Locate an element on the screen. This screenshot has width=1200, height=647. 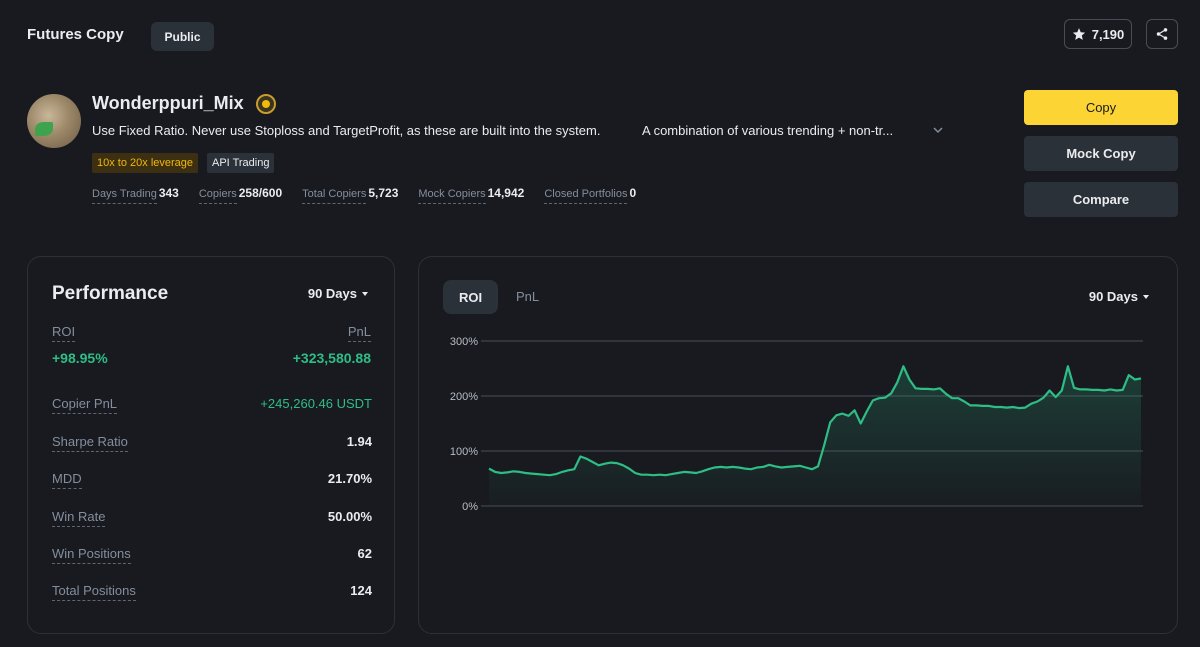
star-icon is located at coordinates (1078, 34).